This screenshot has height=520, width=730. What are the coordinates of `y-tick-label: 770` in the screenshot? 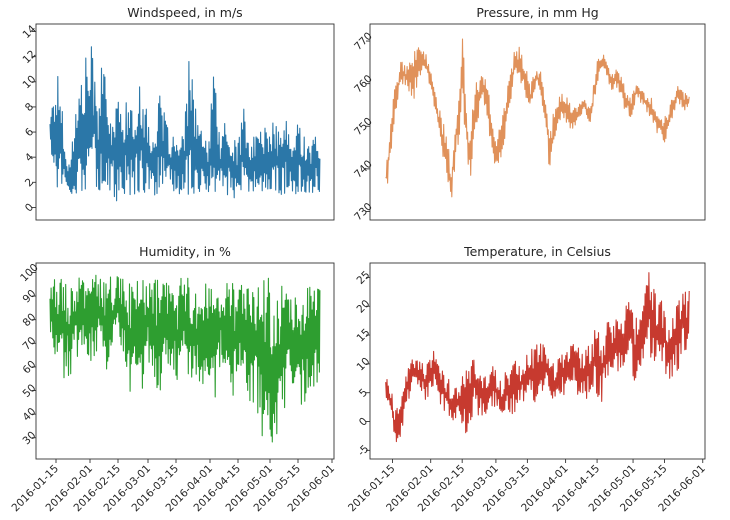 It's located at (363, 41).